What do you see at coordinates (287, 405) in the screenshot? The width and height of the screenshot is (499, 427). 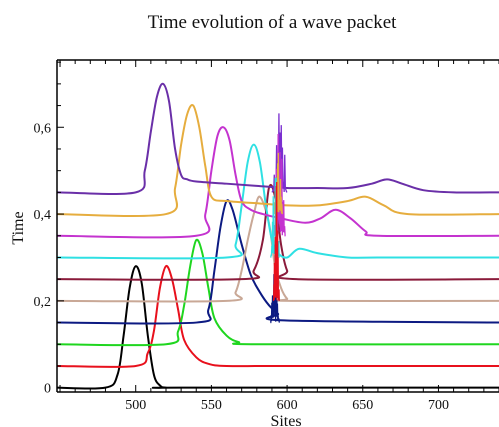 I see `x-tick-label: 600` at bounding box center [287, 405].